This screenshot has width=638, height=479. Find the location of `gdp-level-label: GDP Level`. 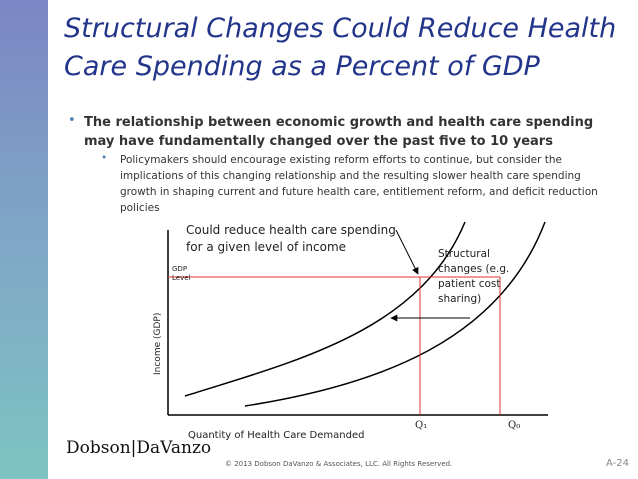

gdp-level-label: GDP Level is located at coordinates (181, 273).